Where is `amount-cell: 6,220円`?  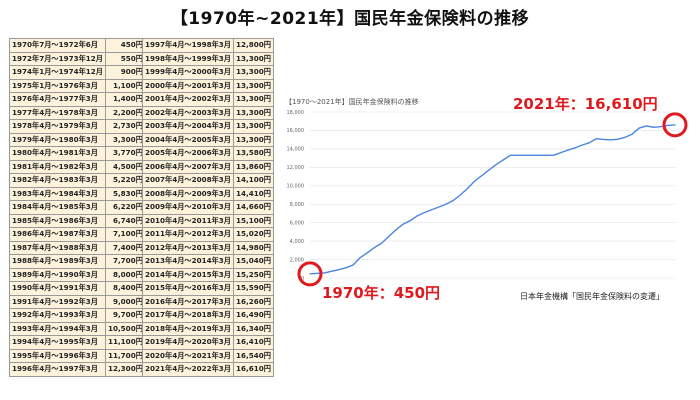
amount-cell: 6,220円 is located at coordinates (125, 207).